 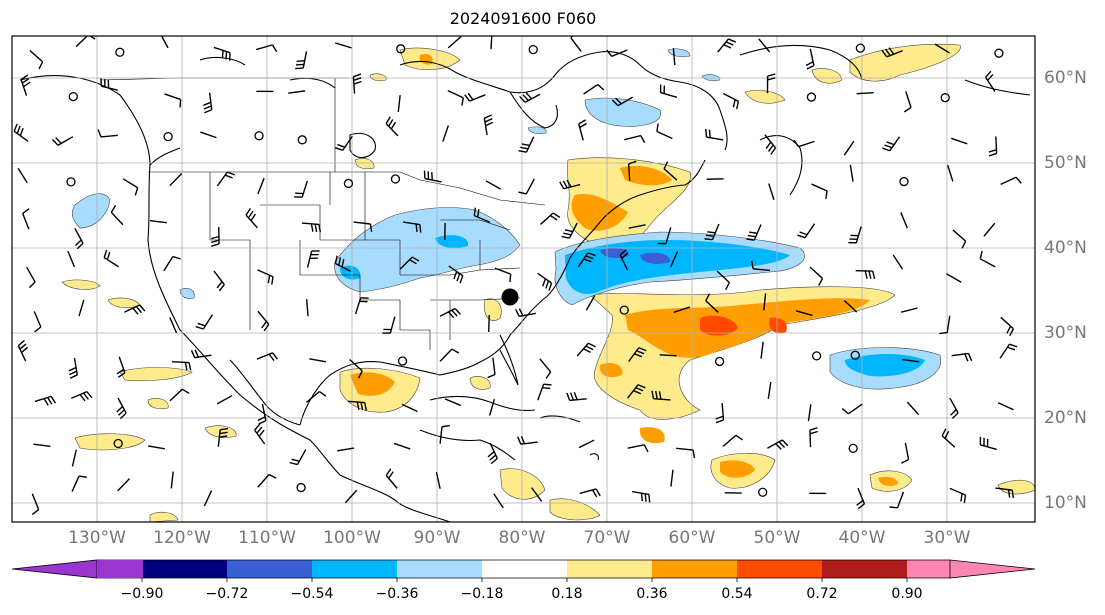 What do you see at coordinates (907, 594) in the screenshot?
I see `colorbar-tick-label: 0.90` at bounding box center [907, 594].